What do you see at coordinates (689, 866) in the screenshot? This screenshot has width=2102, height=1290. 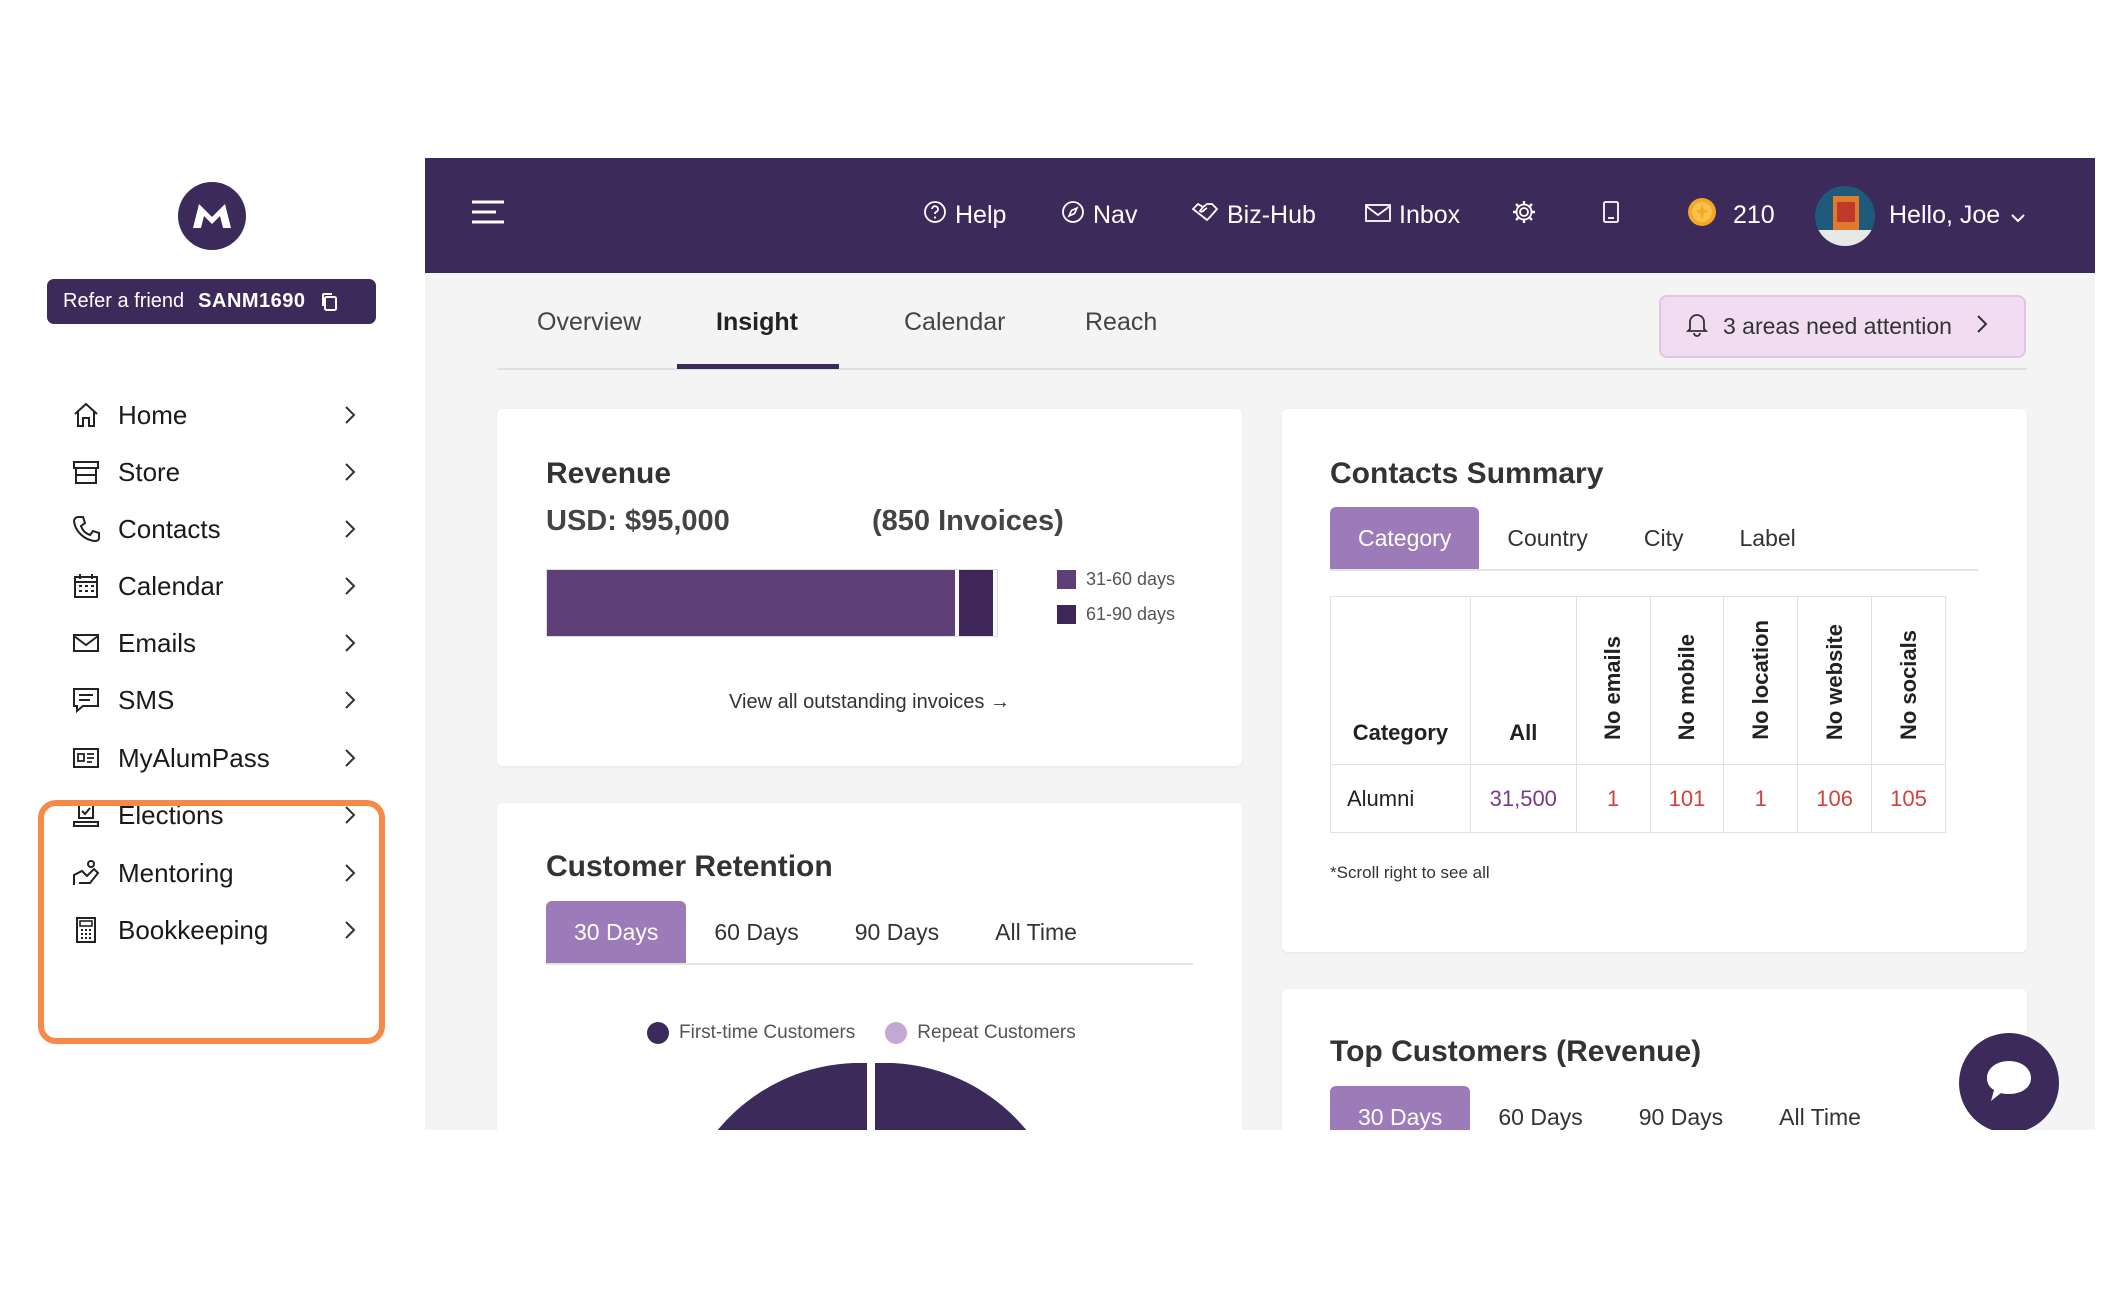 I see `retention-title: Customer Retention` at bounding box center [689, 866].